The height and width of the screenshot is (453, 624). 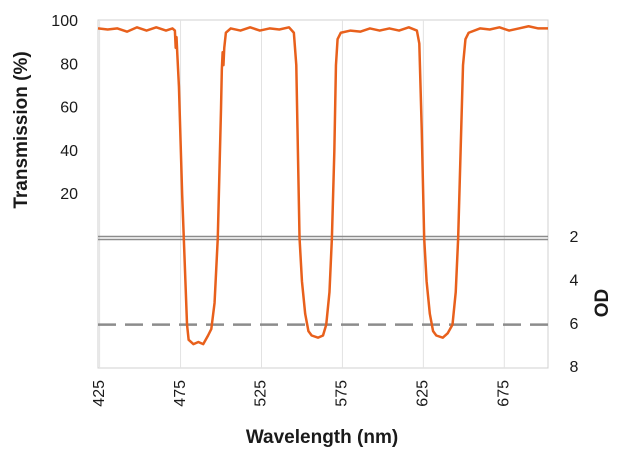 I want to click on data-line, so click(x=321, y=291).